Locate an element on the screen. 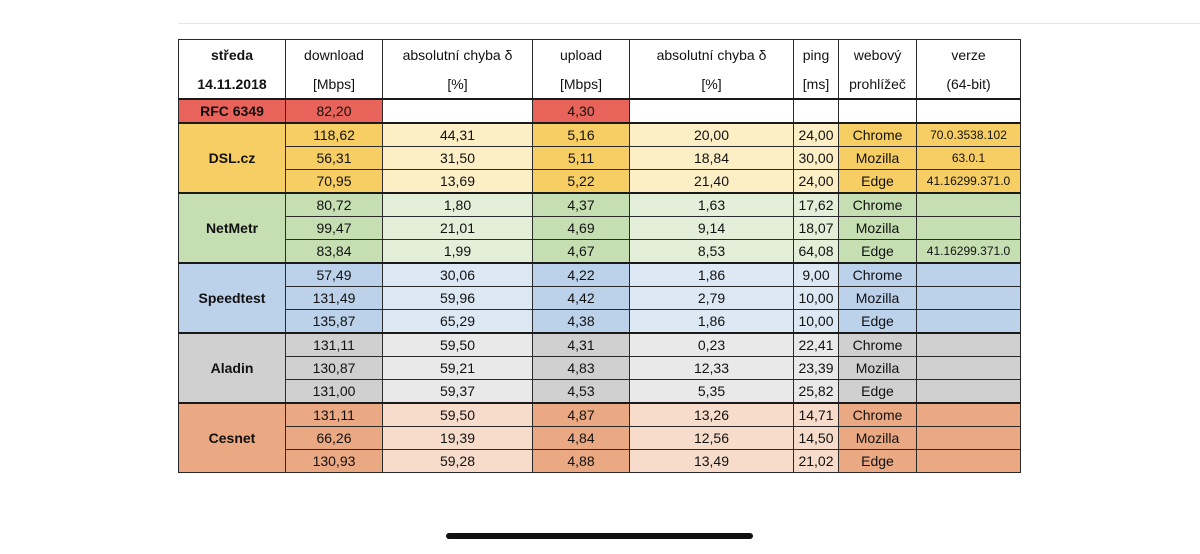 Image resolution: width=1200 pixels, height=554 pixels. download-error-cell: 31,50 is located at coordinates (457, 158).